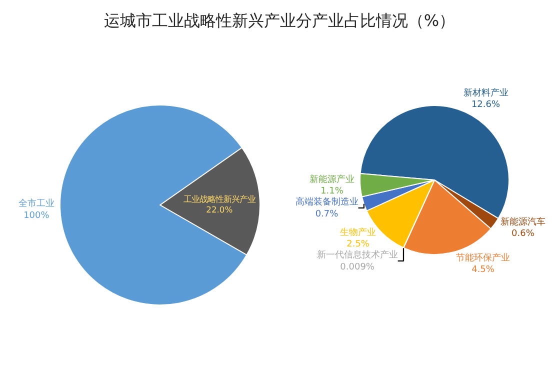 The height and width of the screenshot is (367, 559). I want to click on slice-label: 生物产业, so click(358, 232).